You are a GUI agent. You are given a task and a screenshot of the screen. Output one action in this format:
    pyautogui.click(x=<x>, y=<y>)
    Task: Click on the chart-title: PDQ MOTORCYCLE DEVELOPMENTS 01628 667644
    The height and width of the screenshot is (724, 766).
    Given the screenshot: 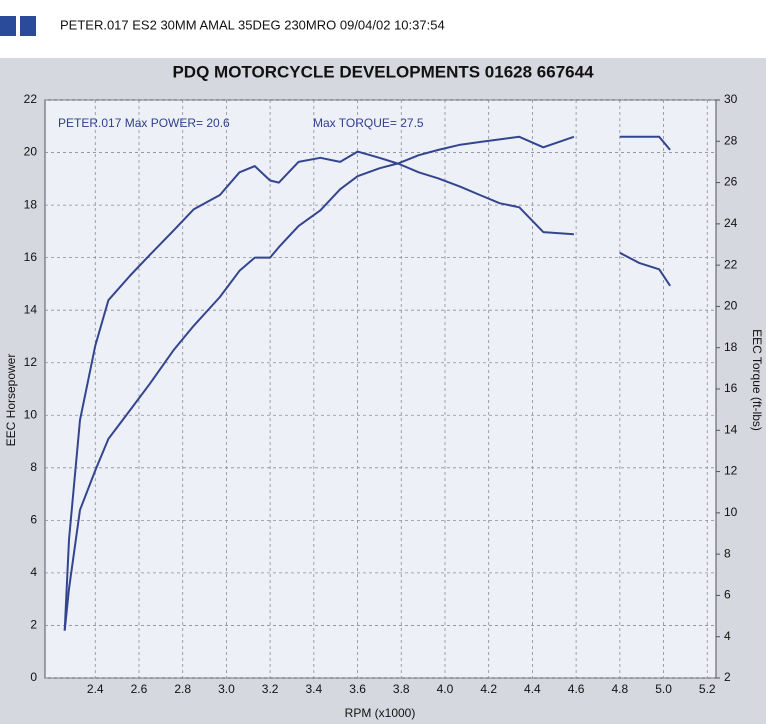 What is the action you would take?
    pyautogui.click(x=383, y=71)
    